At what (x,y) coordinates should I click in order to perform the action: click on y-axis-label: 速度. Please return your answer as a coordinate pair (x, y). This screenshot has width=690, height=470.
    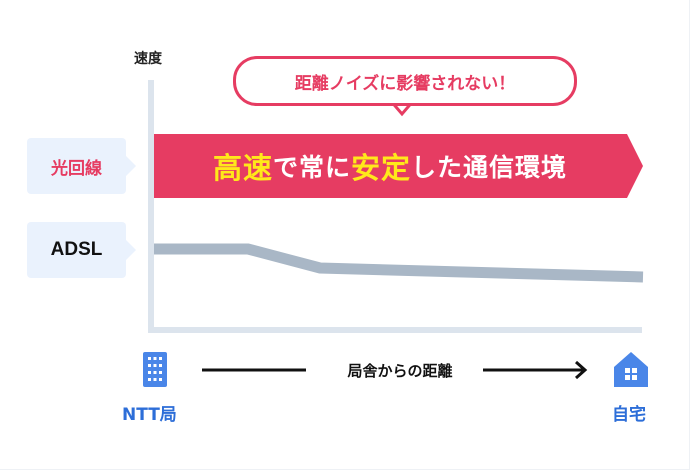
    Looking at the image, I should click on (148, 59).